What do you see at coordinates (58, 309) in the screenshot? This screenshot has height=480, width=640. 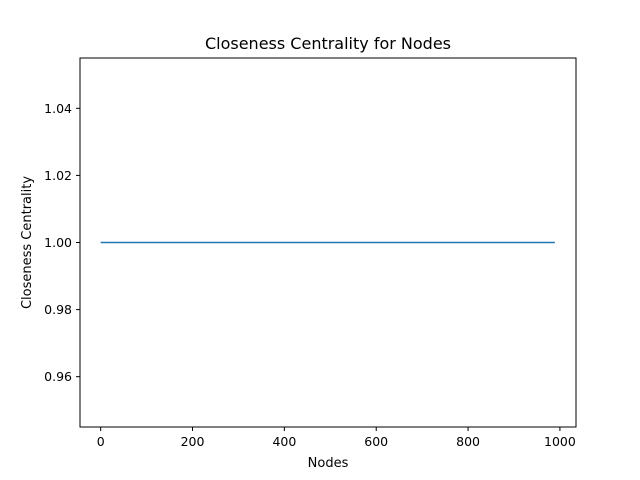 I see `y-tick-label: 0.98` at bounding box center [58, 309].